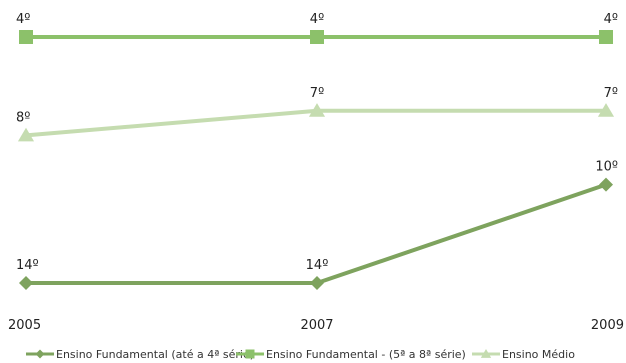  I want to click on data-label-s3-2: 7º, so click(317, 93).